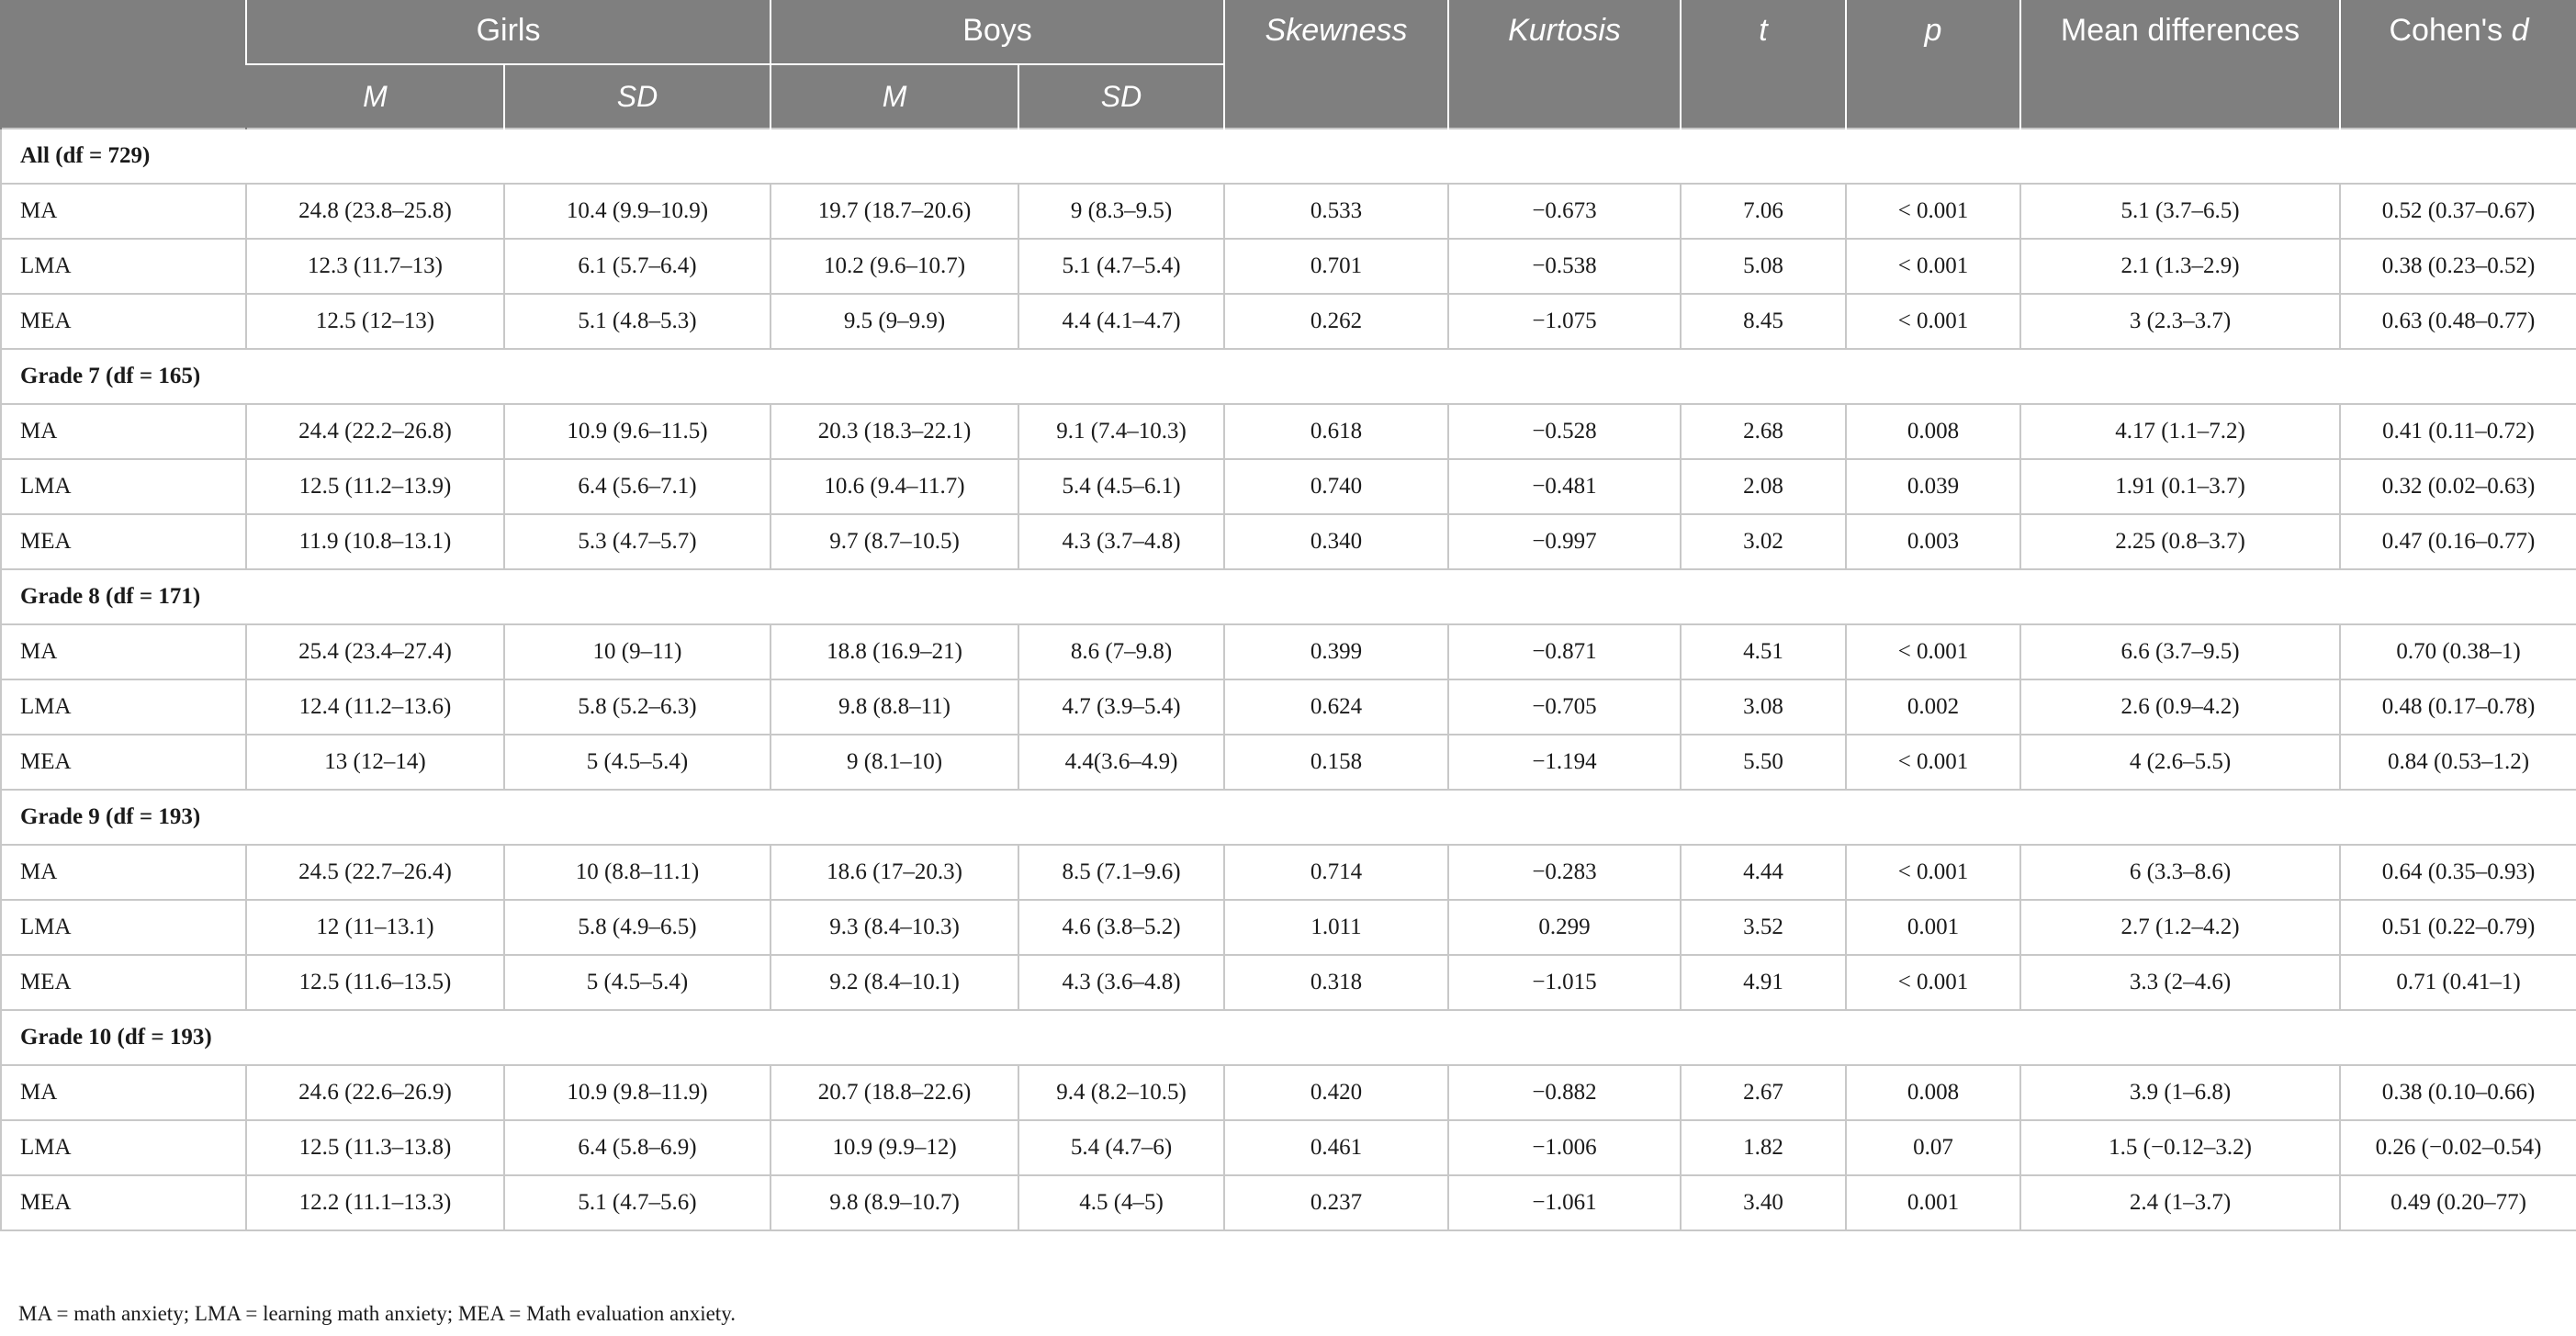 This screenshot has height=1336, width=2576. I want to click on section-title: All (df = 729), so click(1288, 156).